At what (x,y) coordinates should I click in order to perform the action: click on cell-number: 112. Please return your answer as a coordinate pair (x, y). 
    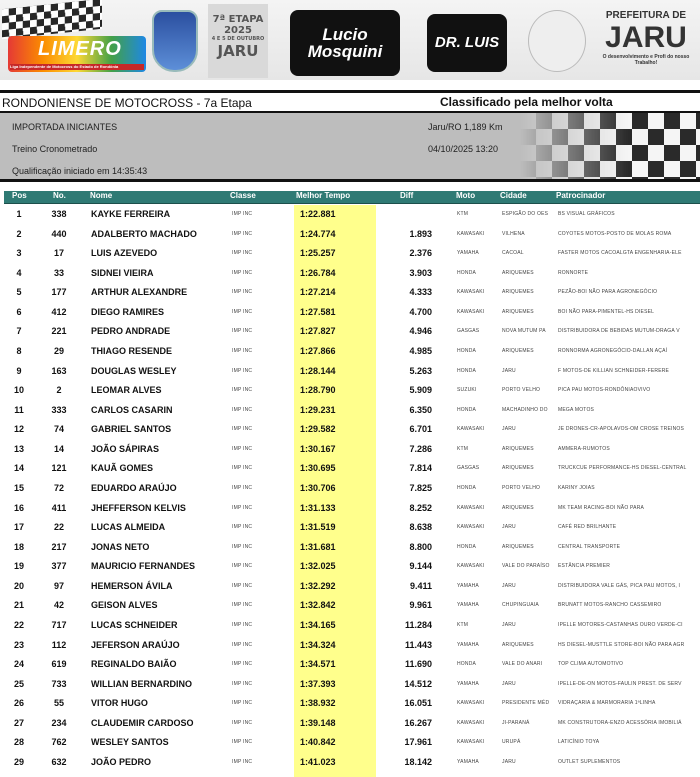
    Looking at the image, I should click on (59, 644).